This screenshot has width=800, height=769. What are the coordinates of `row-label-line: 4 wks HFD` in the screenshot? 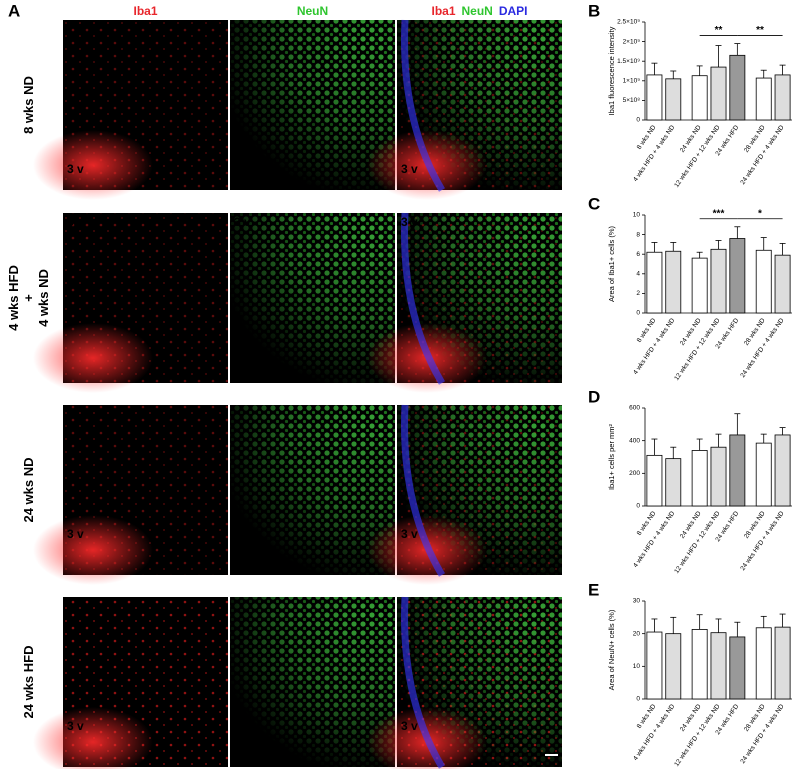 It's located at (13, 298).